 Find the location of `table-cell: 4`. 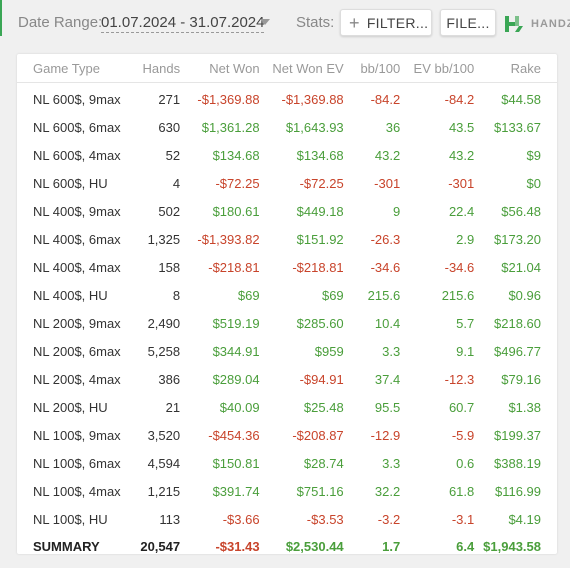

table-cell: 4 is located at coordinates (176, 183).